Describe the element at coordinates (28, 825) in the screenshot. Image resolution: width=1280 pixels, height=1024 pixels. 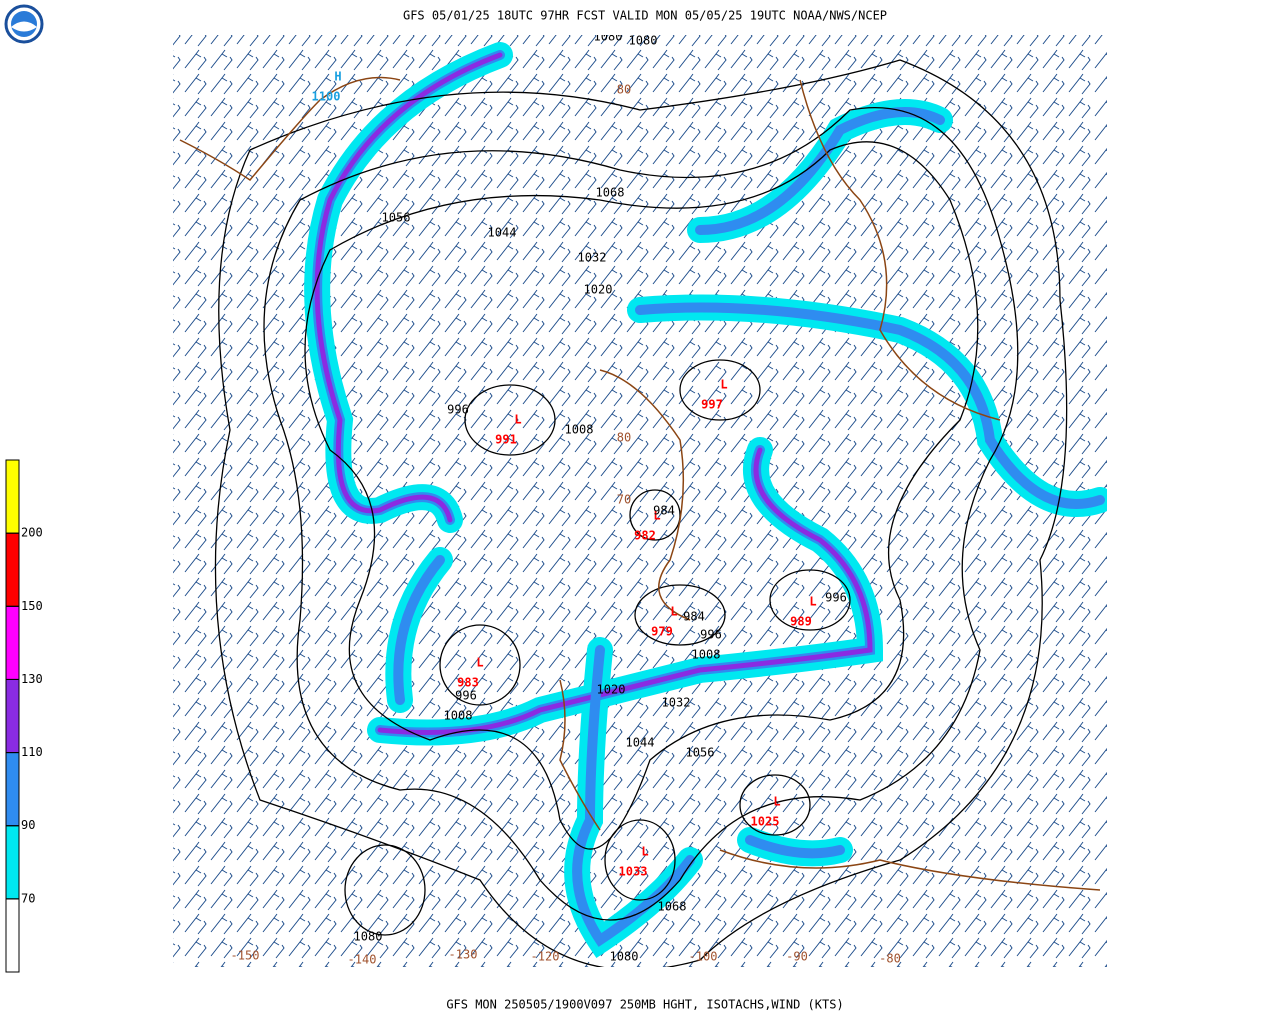
I see `colorbar-label: 90` at that location.